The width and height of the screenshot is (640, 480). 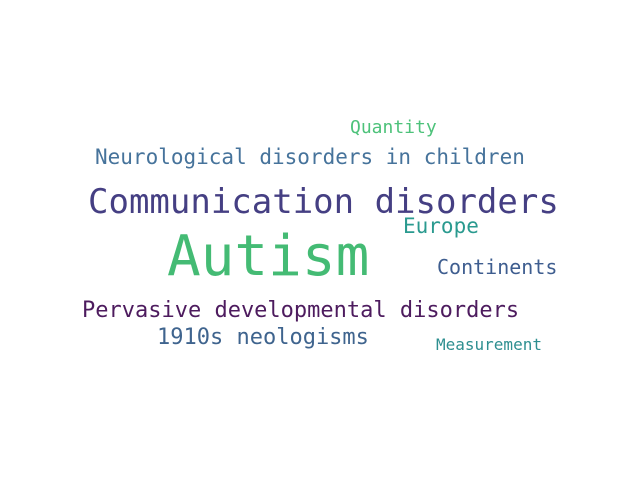 I want to click on word-1910s-neologisms: 1910s neologisms, so click(x=263, y=337).